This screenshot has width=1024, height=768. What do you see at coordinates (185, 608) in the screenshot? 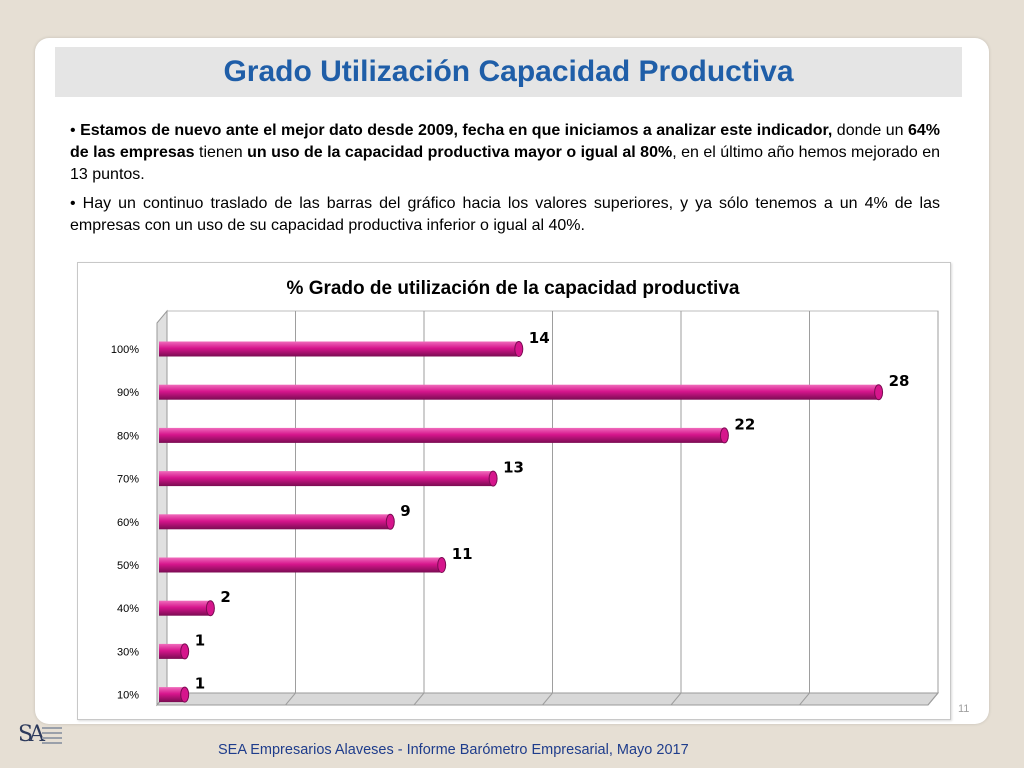
I see `bar-40%` at bounding box center [185, 608].